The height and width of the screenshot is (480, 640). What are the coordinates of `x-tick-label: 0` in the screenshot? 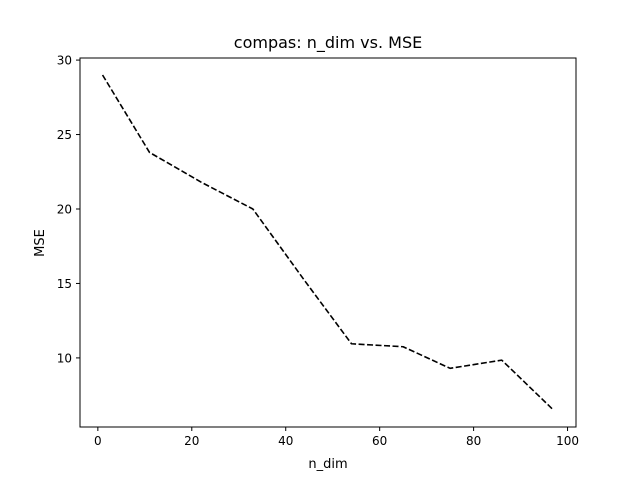 It's located at (98, 441).